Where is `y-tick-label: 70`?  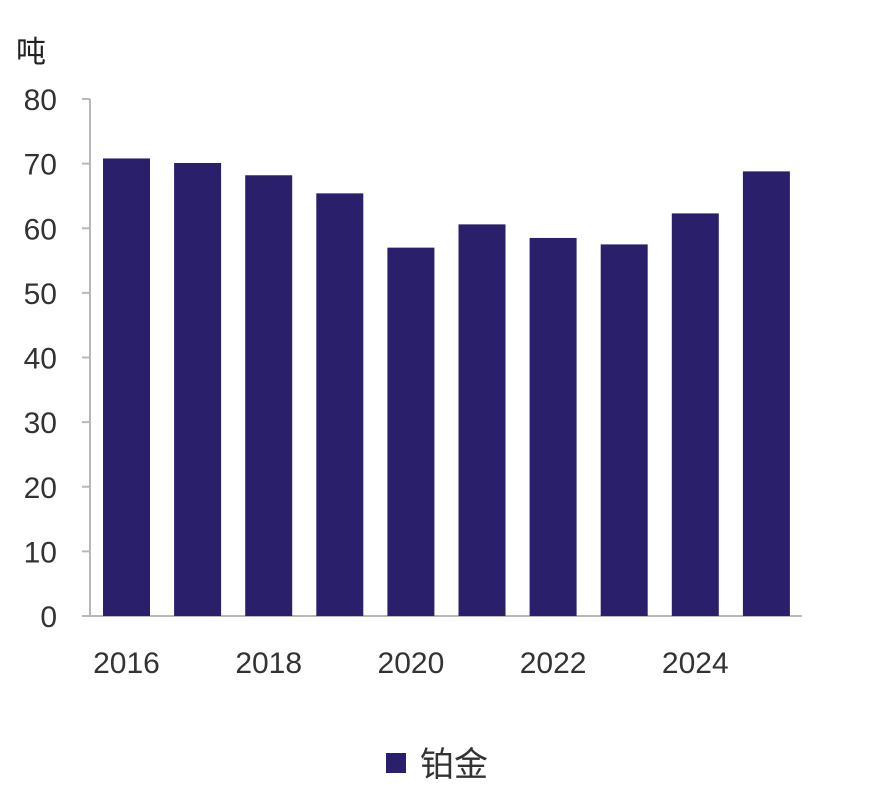 y-tick-label: 70 is located at coordinates (40, 165).